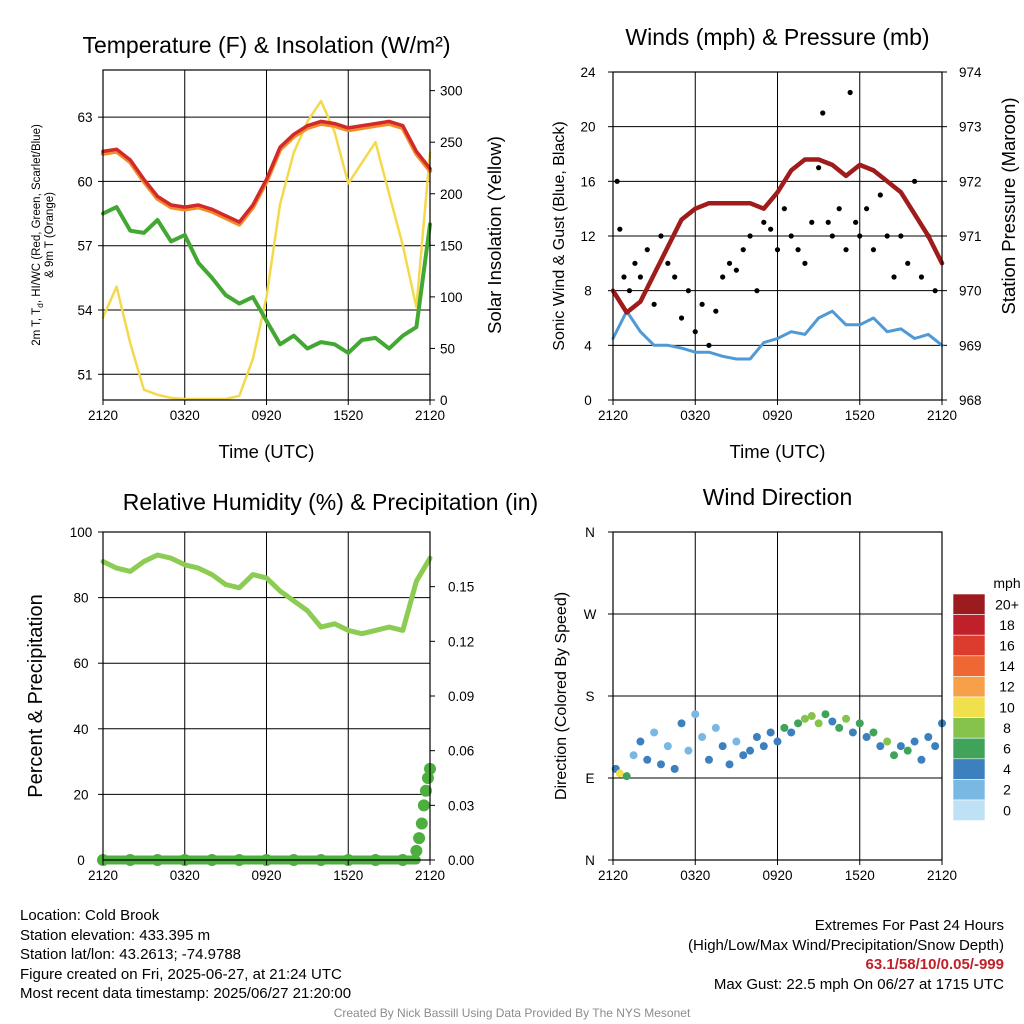 The height and width of the screenshot is (1024, 1024). Describe the element at coordinates (1007, 790) in the screenshot. I see `legend-label: 2` at that location.